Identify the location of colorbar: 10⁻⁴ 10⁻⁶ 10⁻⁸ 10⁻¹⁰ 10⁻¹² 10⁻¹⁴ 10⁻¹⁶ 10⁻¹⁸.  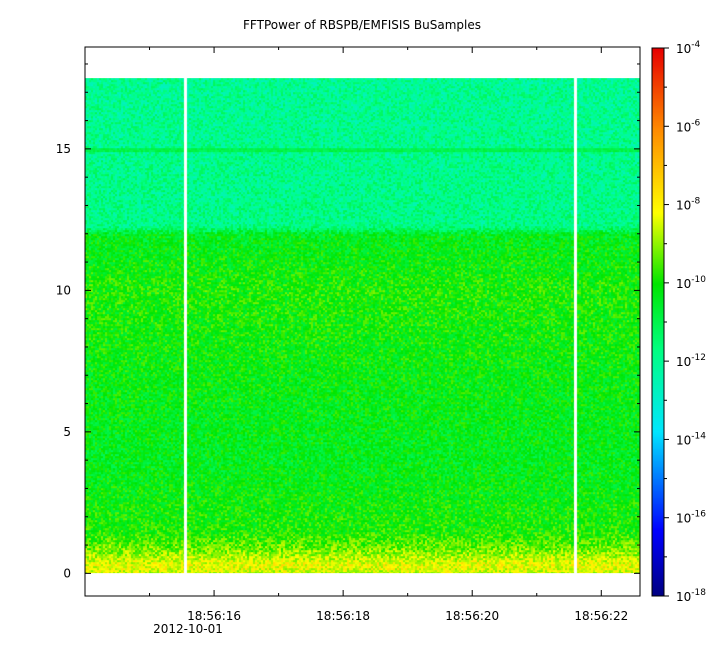
(678, 322).